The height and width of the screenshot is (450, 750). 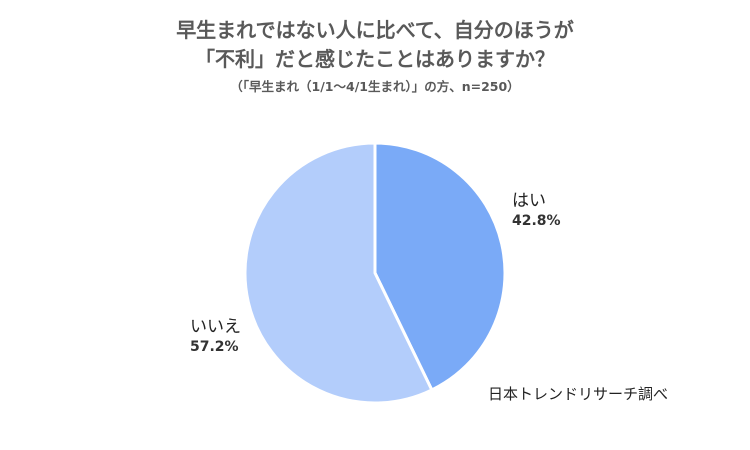 I want to click on source-note: 日本トレンドリサーチ調べ, so click(x=578, y=394).